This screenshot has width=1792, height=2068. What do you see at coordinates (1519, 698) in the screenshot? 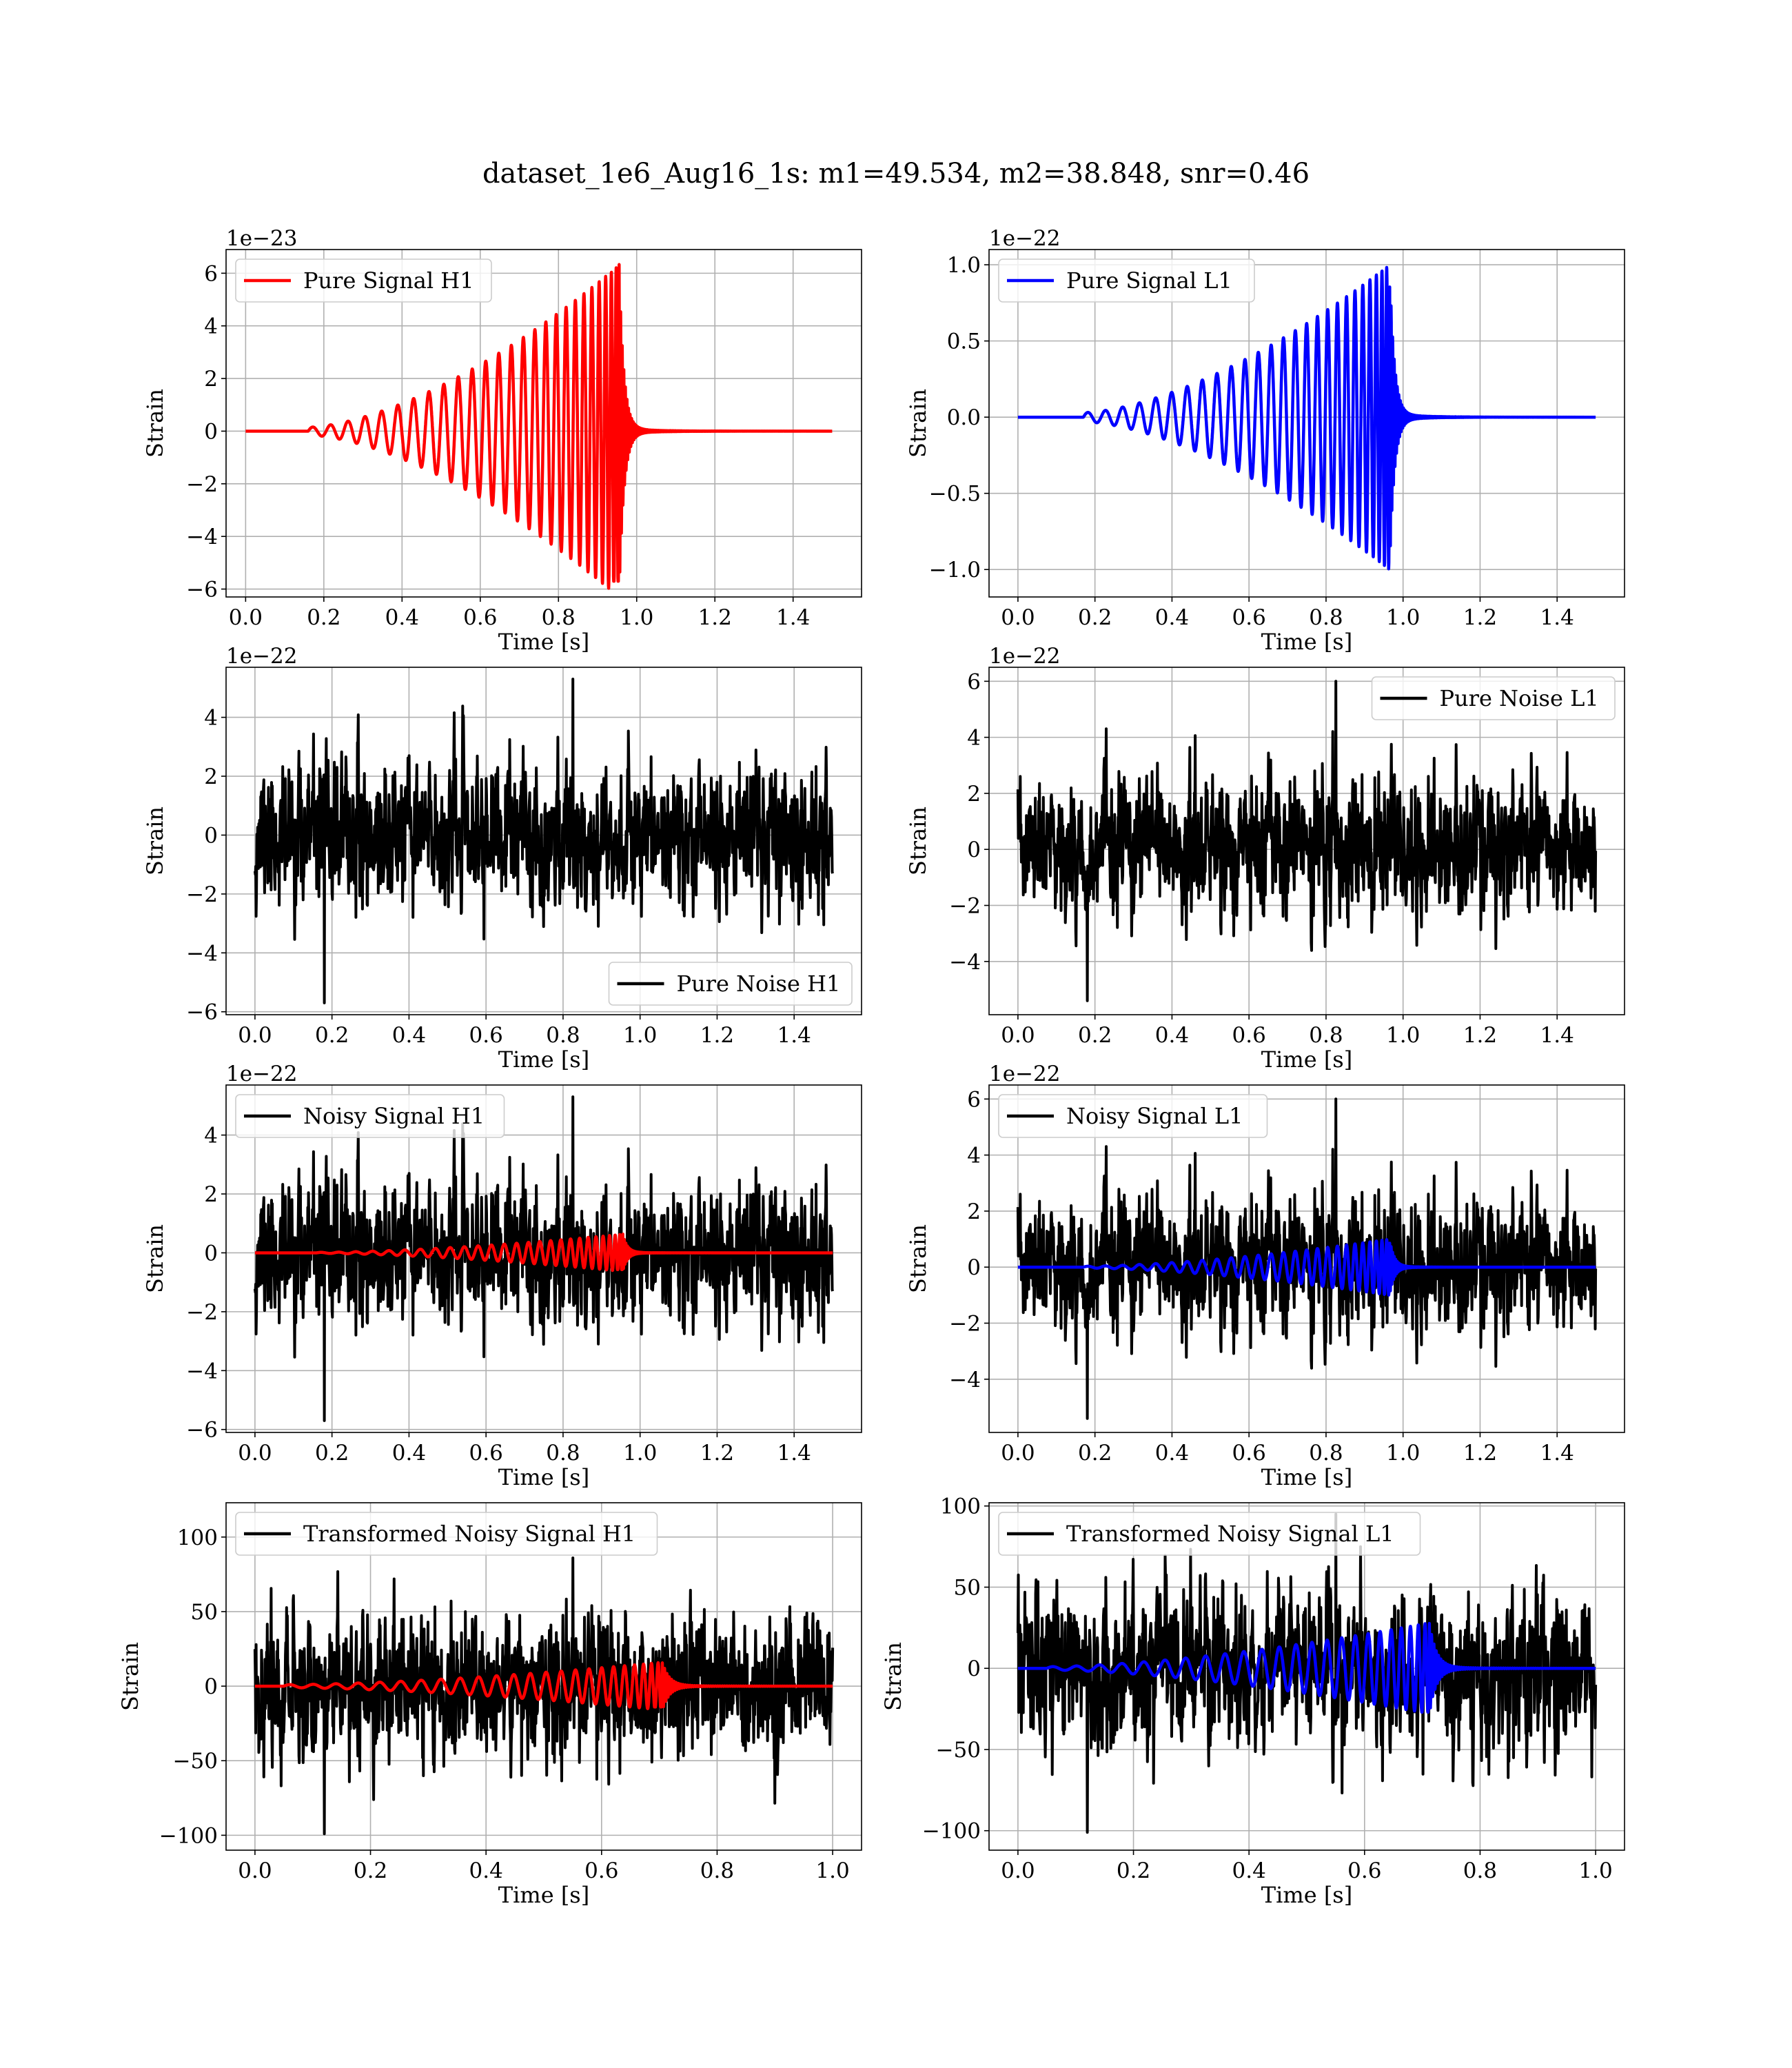
I see `legend-label: Pure Noise L1` at bounding box center [1519, 698].